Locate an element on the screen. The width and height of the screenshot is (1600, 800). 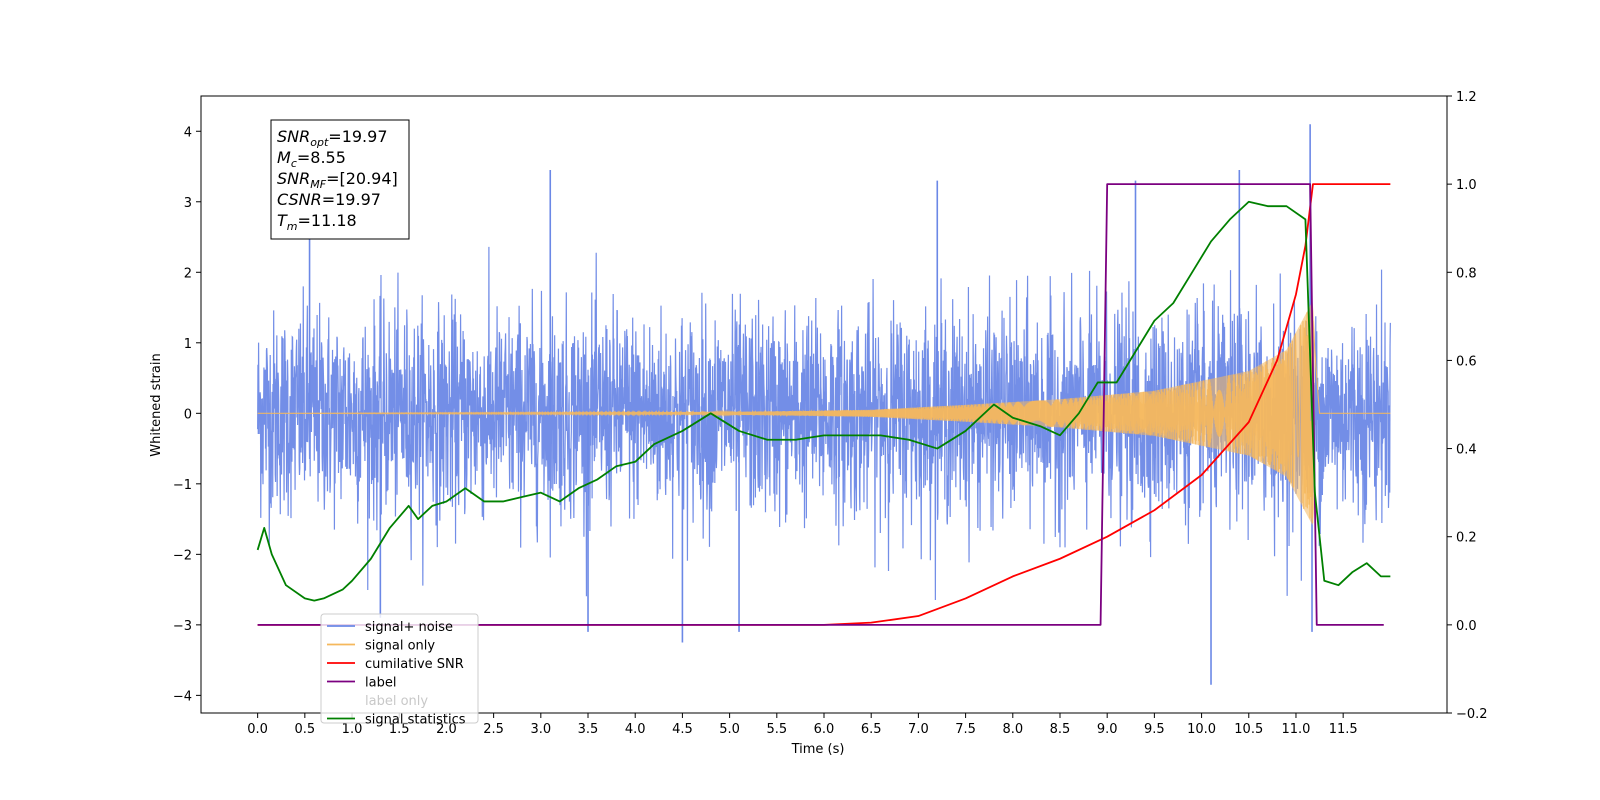
x-tick-label: 6.5 is located at coordinates (871, 729).